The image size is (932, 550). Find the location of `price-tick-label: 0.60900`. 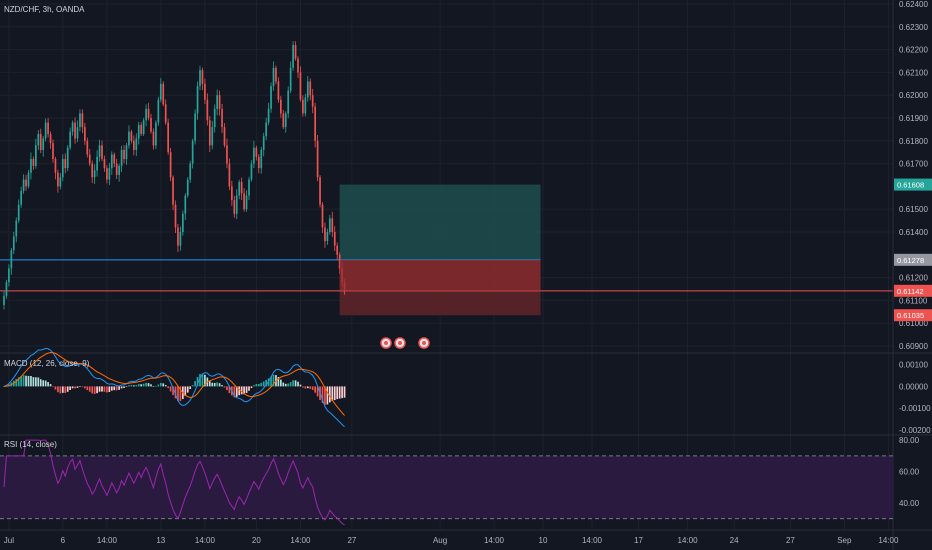

price-tick-label: 0.60900 is located at coordinates (913, 346).